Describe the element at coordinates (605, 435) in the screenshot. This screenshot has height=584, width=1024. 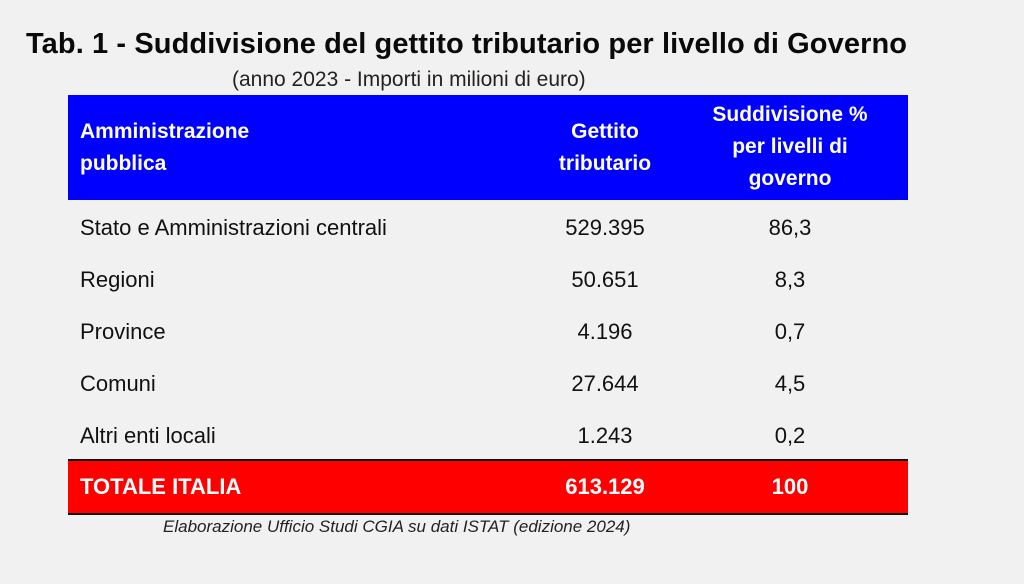
I see `row-gettito: 1.243` at that location.